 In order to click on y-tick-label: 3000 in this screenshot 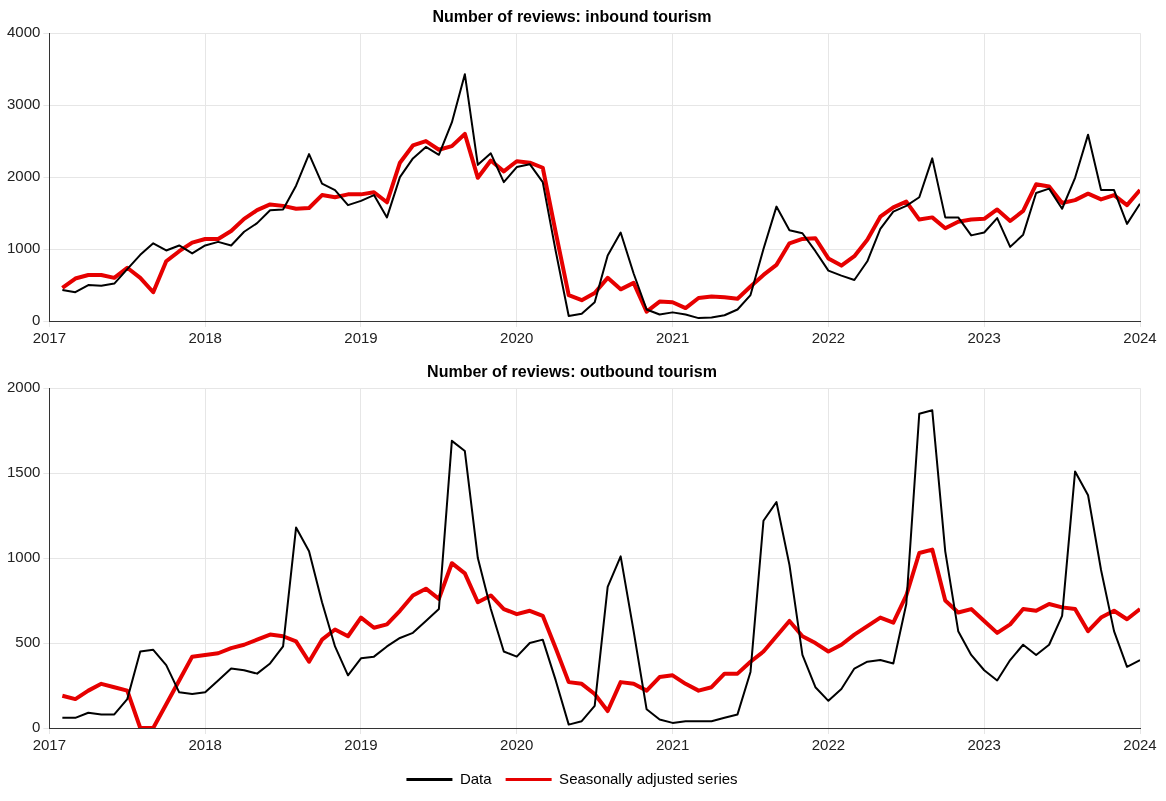, I will do `click(23, 104)`.